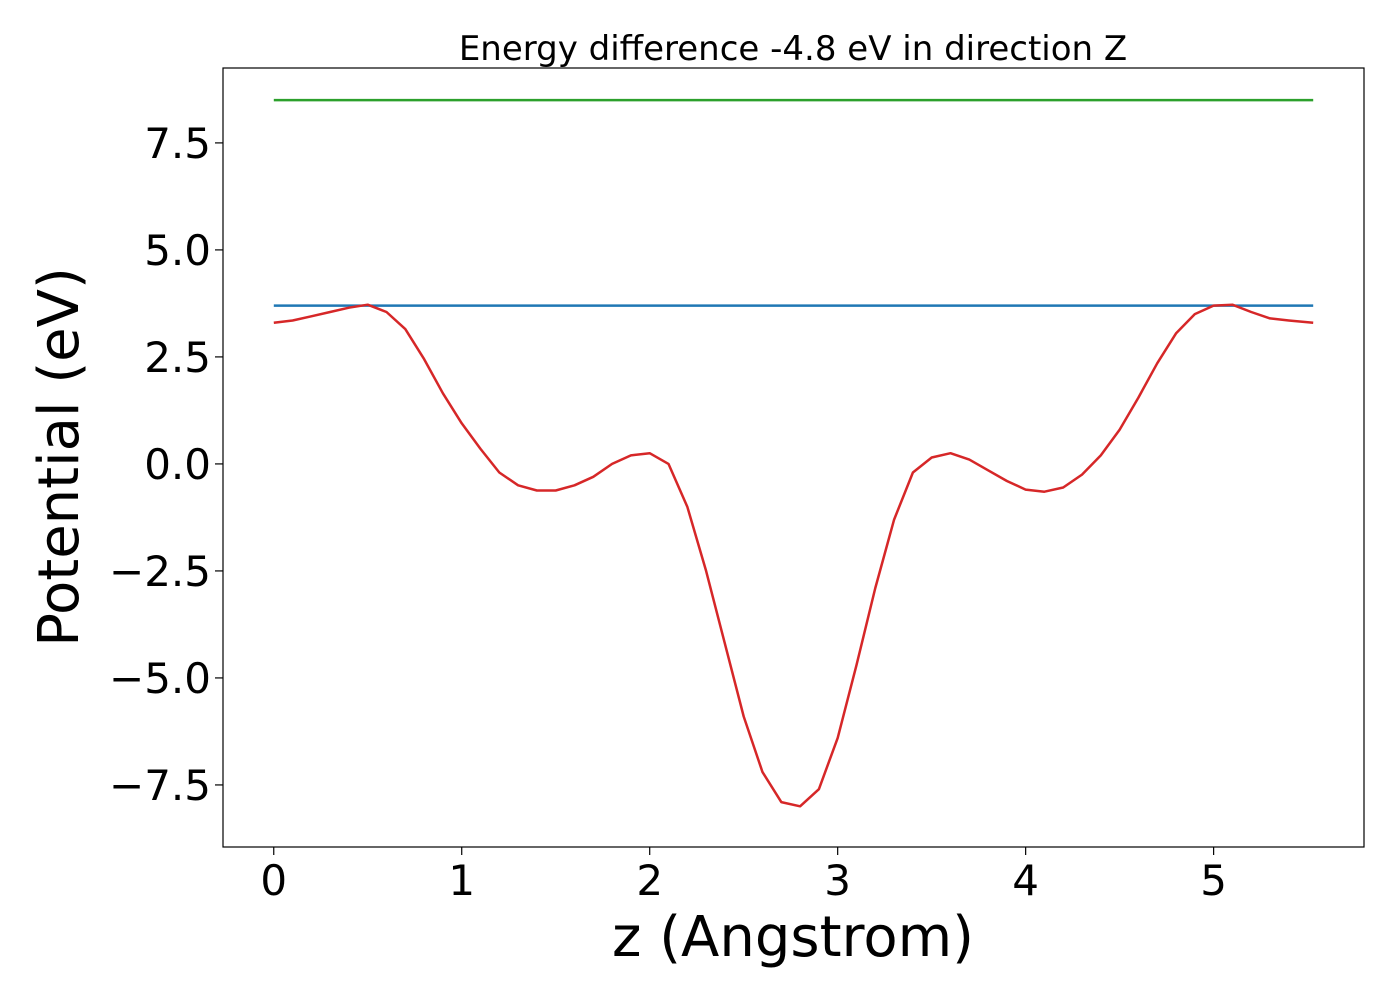 Image resolution: width=1400 pixels, height=1000 pixels. What do you see at coordinates (793, 49) in the screenshot?
I see `chart-title: Energy difference -4.8 eV in direction Z` at bounding box center [793, 49].